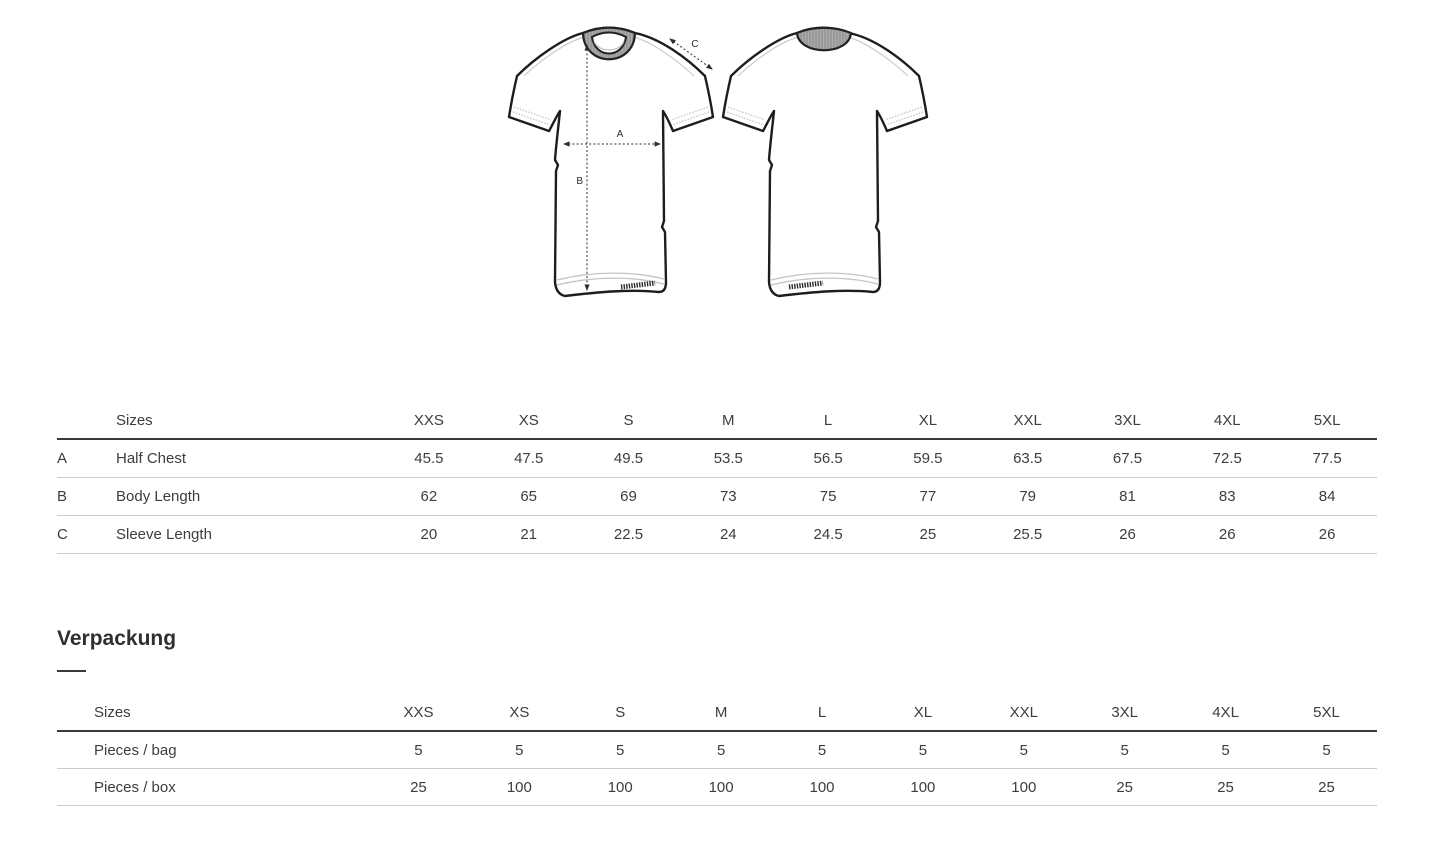 This screenshot has height=855, width=1445. What do you see at coordinates (212, 750) in the screenshot?
I see `row-label: Pieces / bag` at bounding box center [212, 750].